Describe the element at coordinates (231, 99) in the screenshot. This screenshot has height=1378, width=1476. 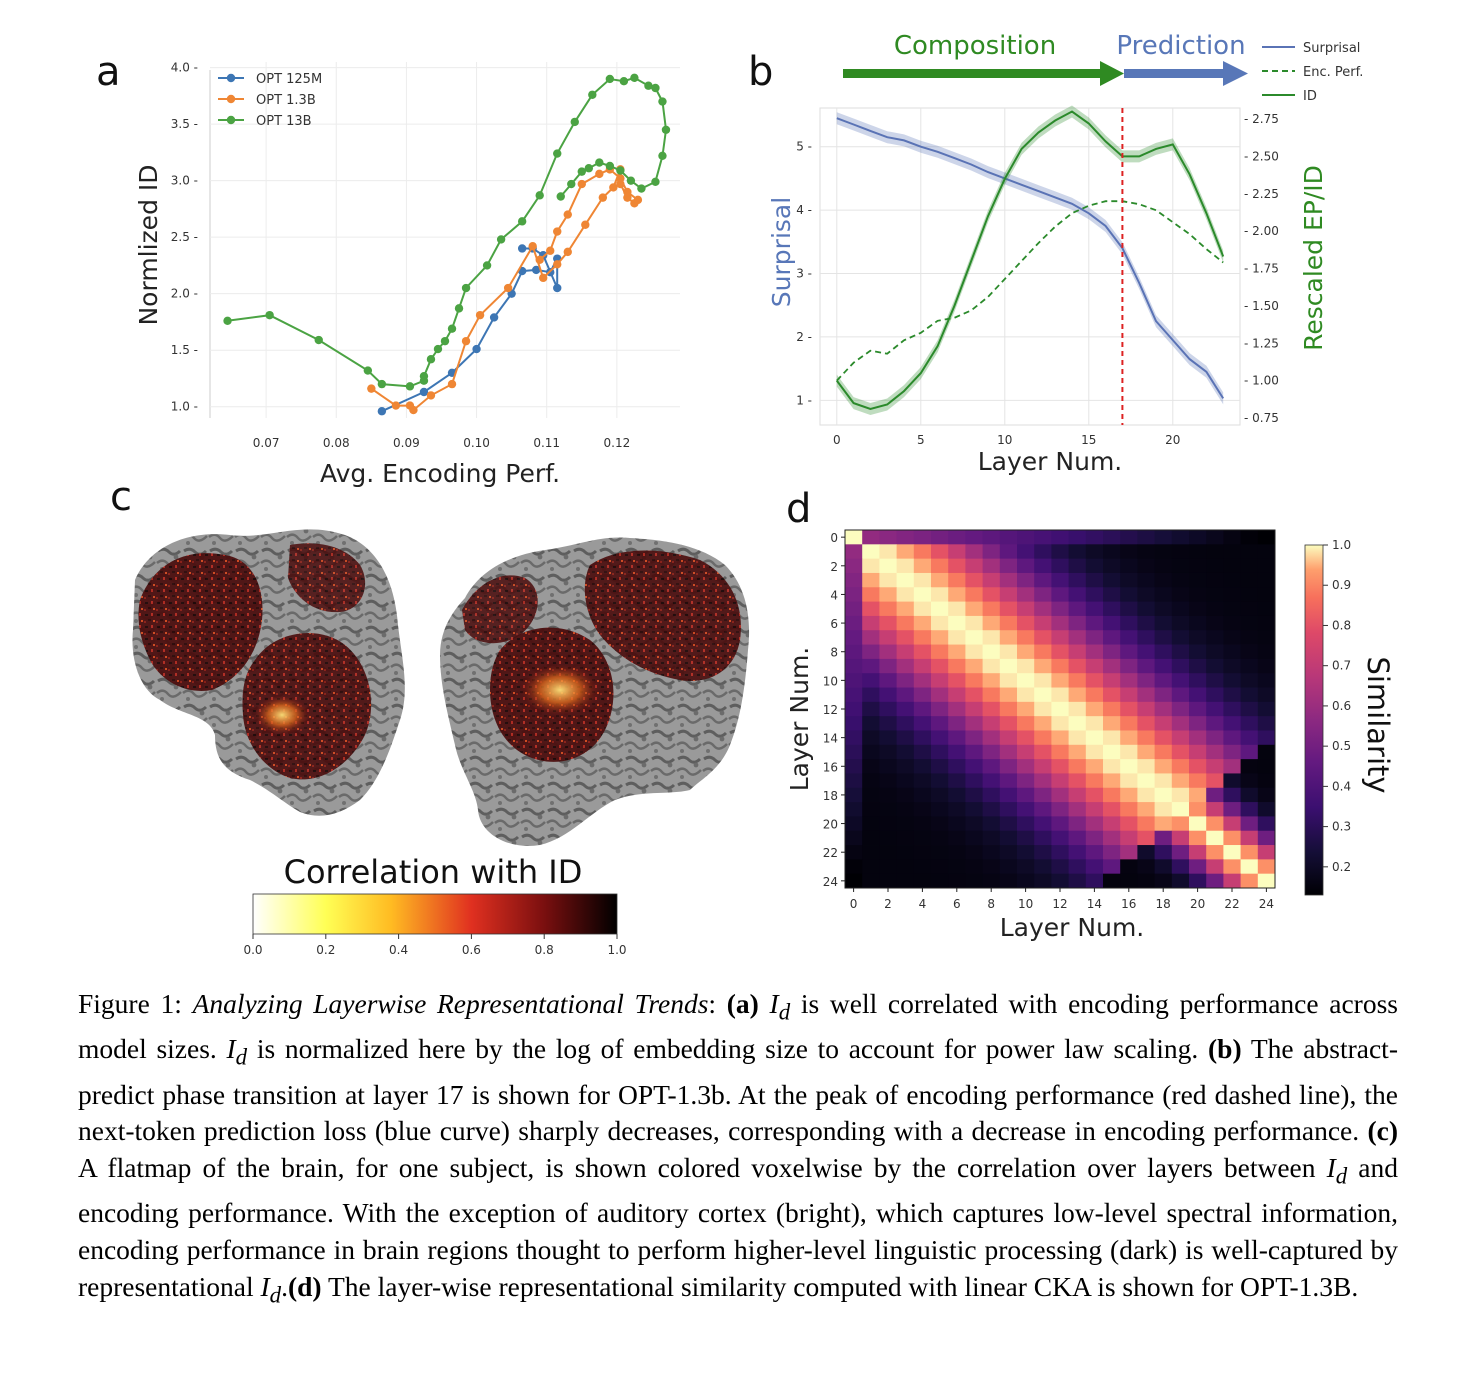
I see `legend-marker` at that location.